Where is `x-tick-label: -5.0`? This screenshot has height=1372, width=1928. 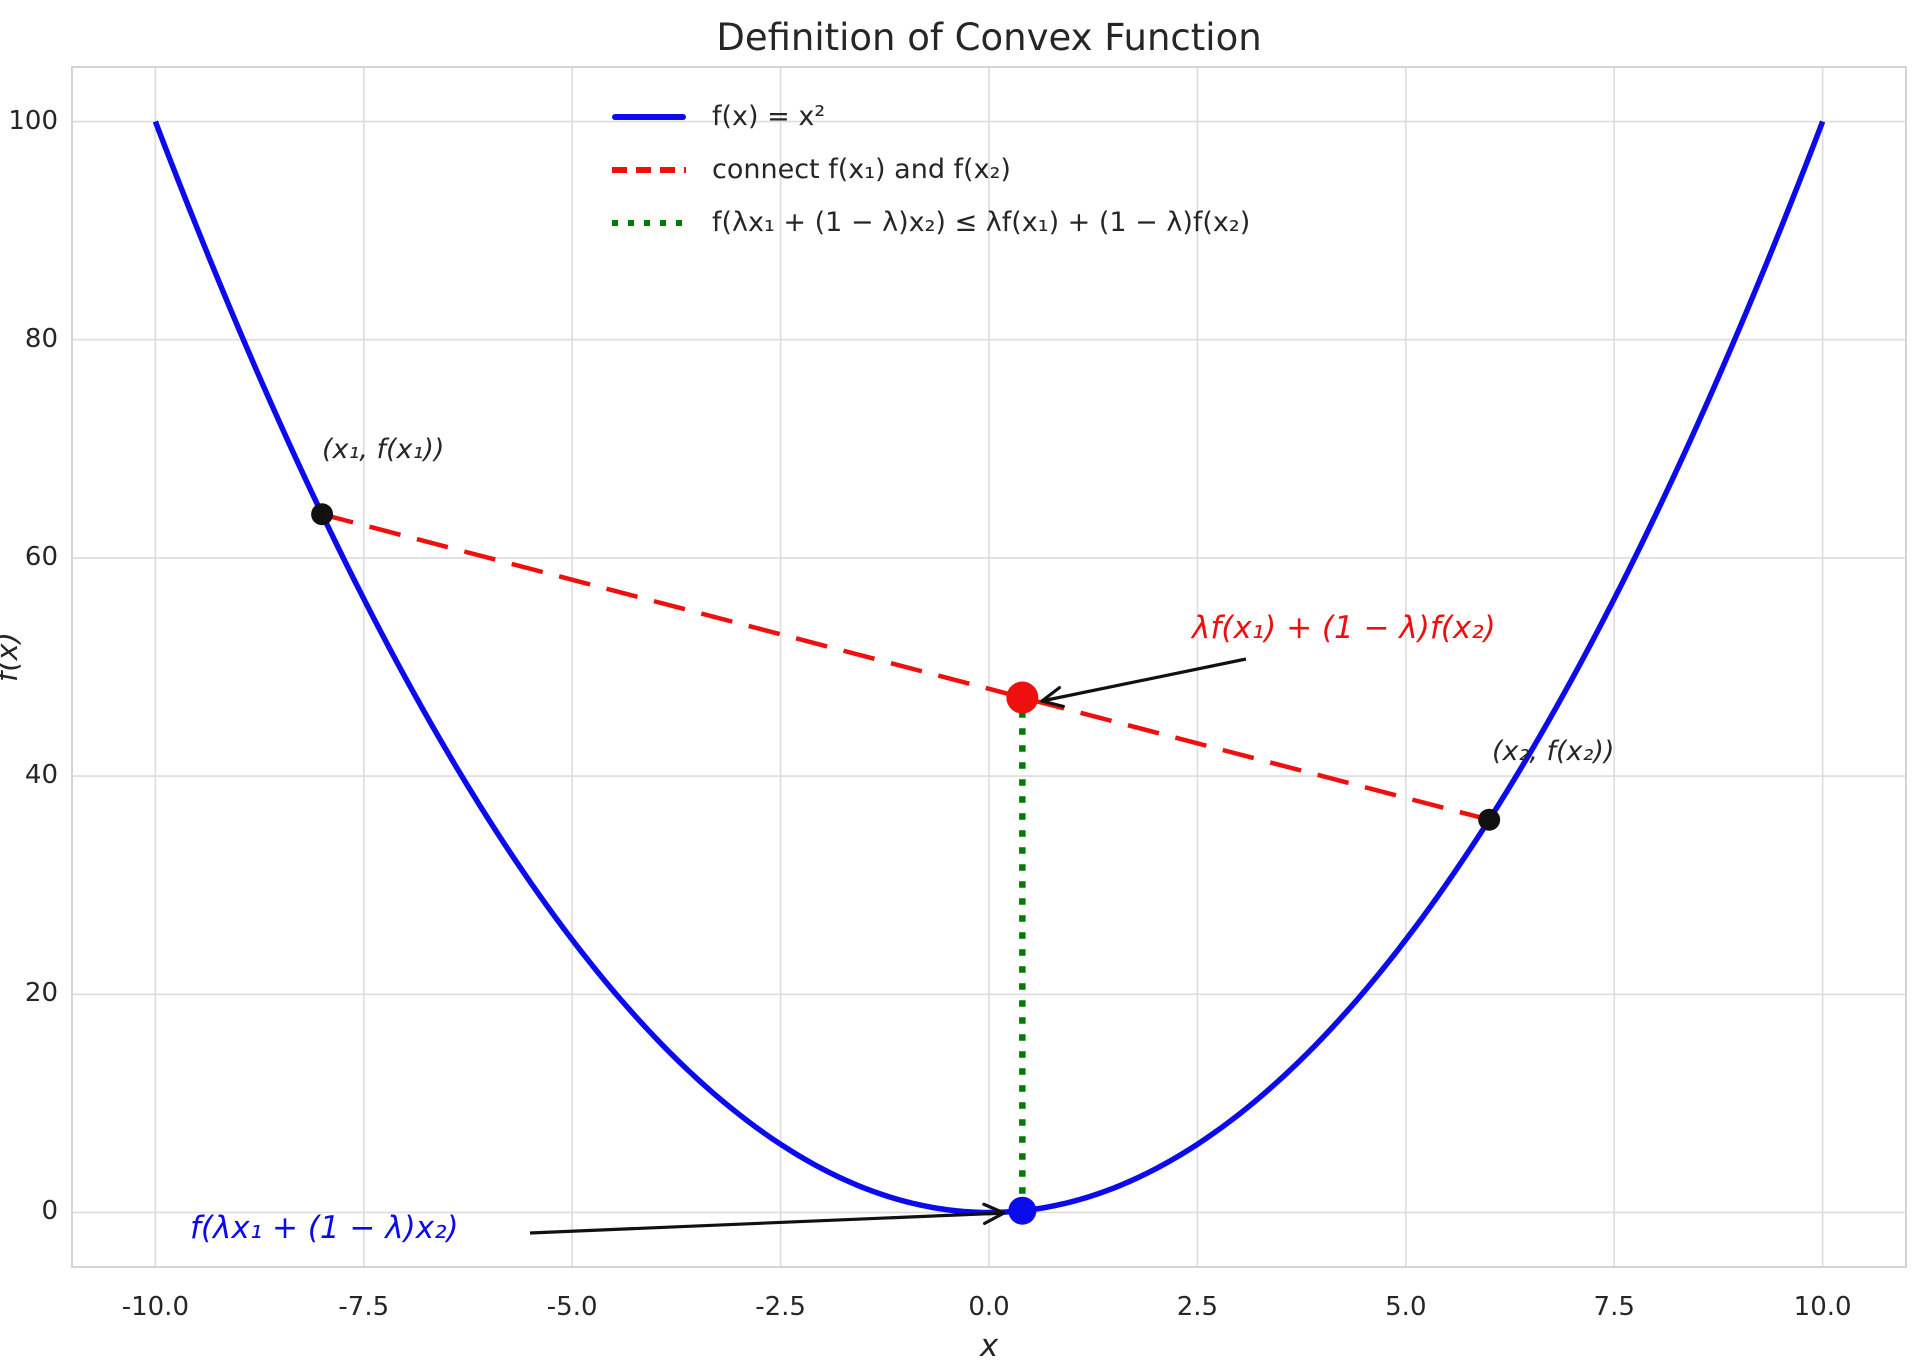
x-tick-label: -5.0 is located at coordinates (572, 1307).